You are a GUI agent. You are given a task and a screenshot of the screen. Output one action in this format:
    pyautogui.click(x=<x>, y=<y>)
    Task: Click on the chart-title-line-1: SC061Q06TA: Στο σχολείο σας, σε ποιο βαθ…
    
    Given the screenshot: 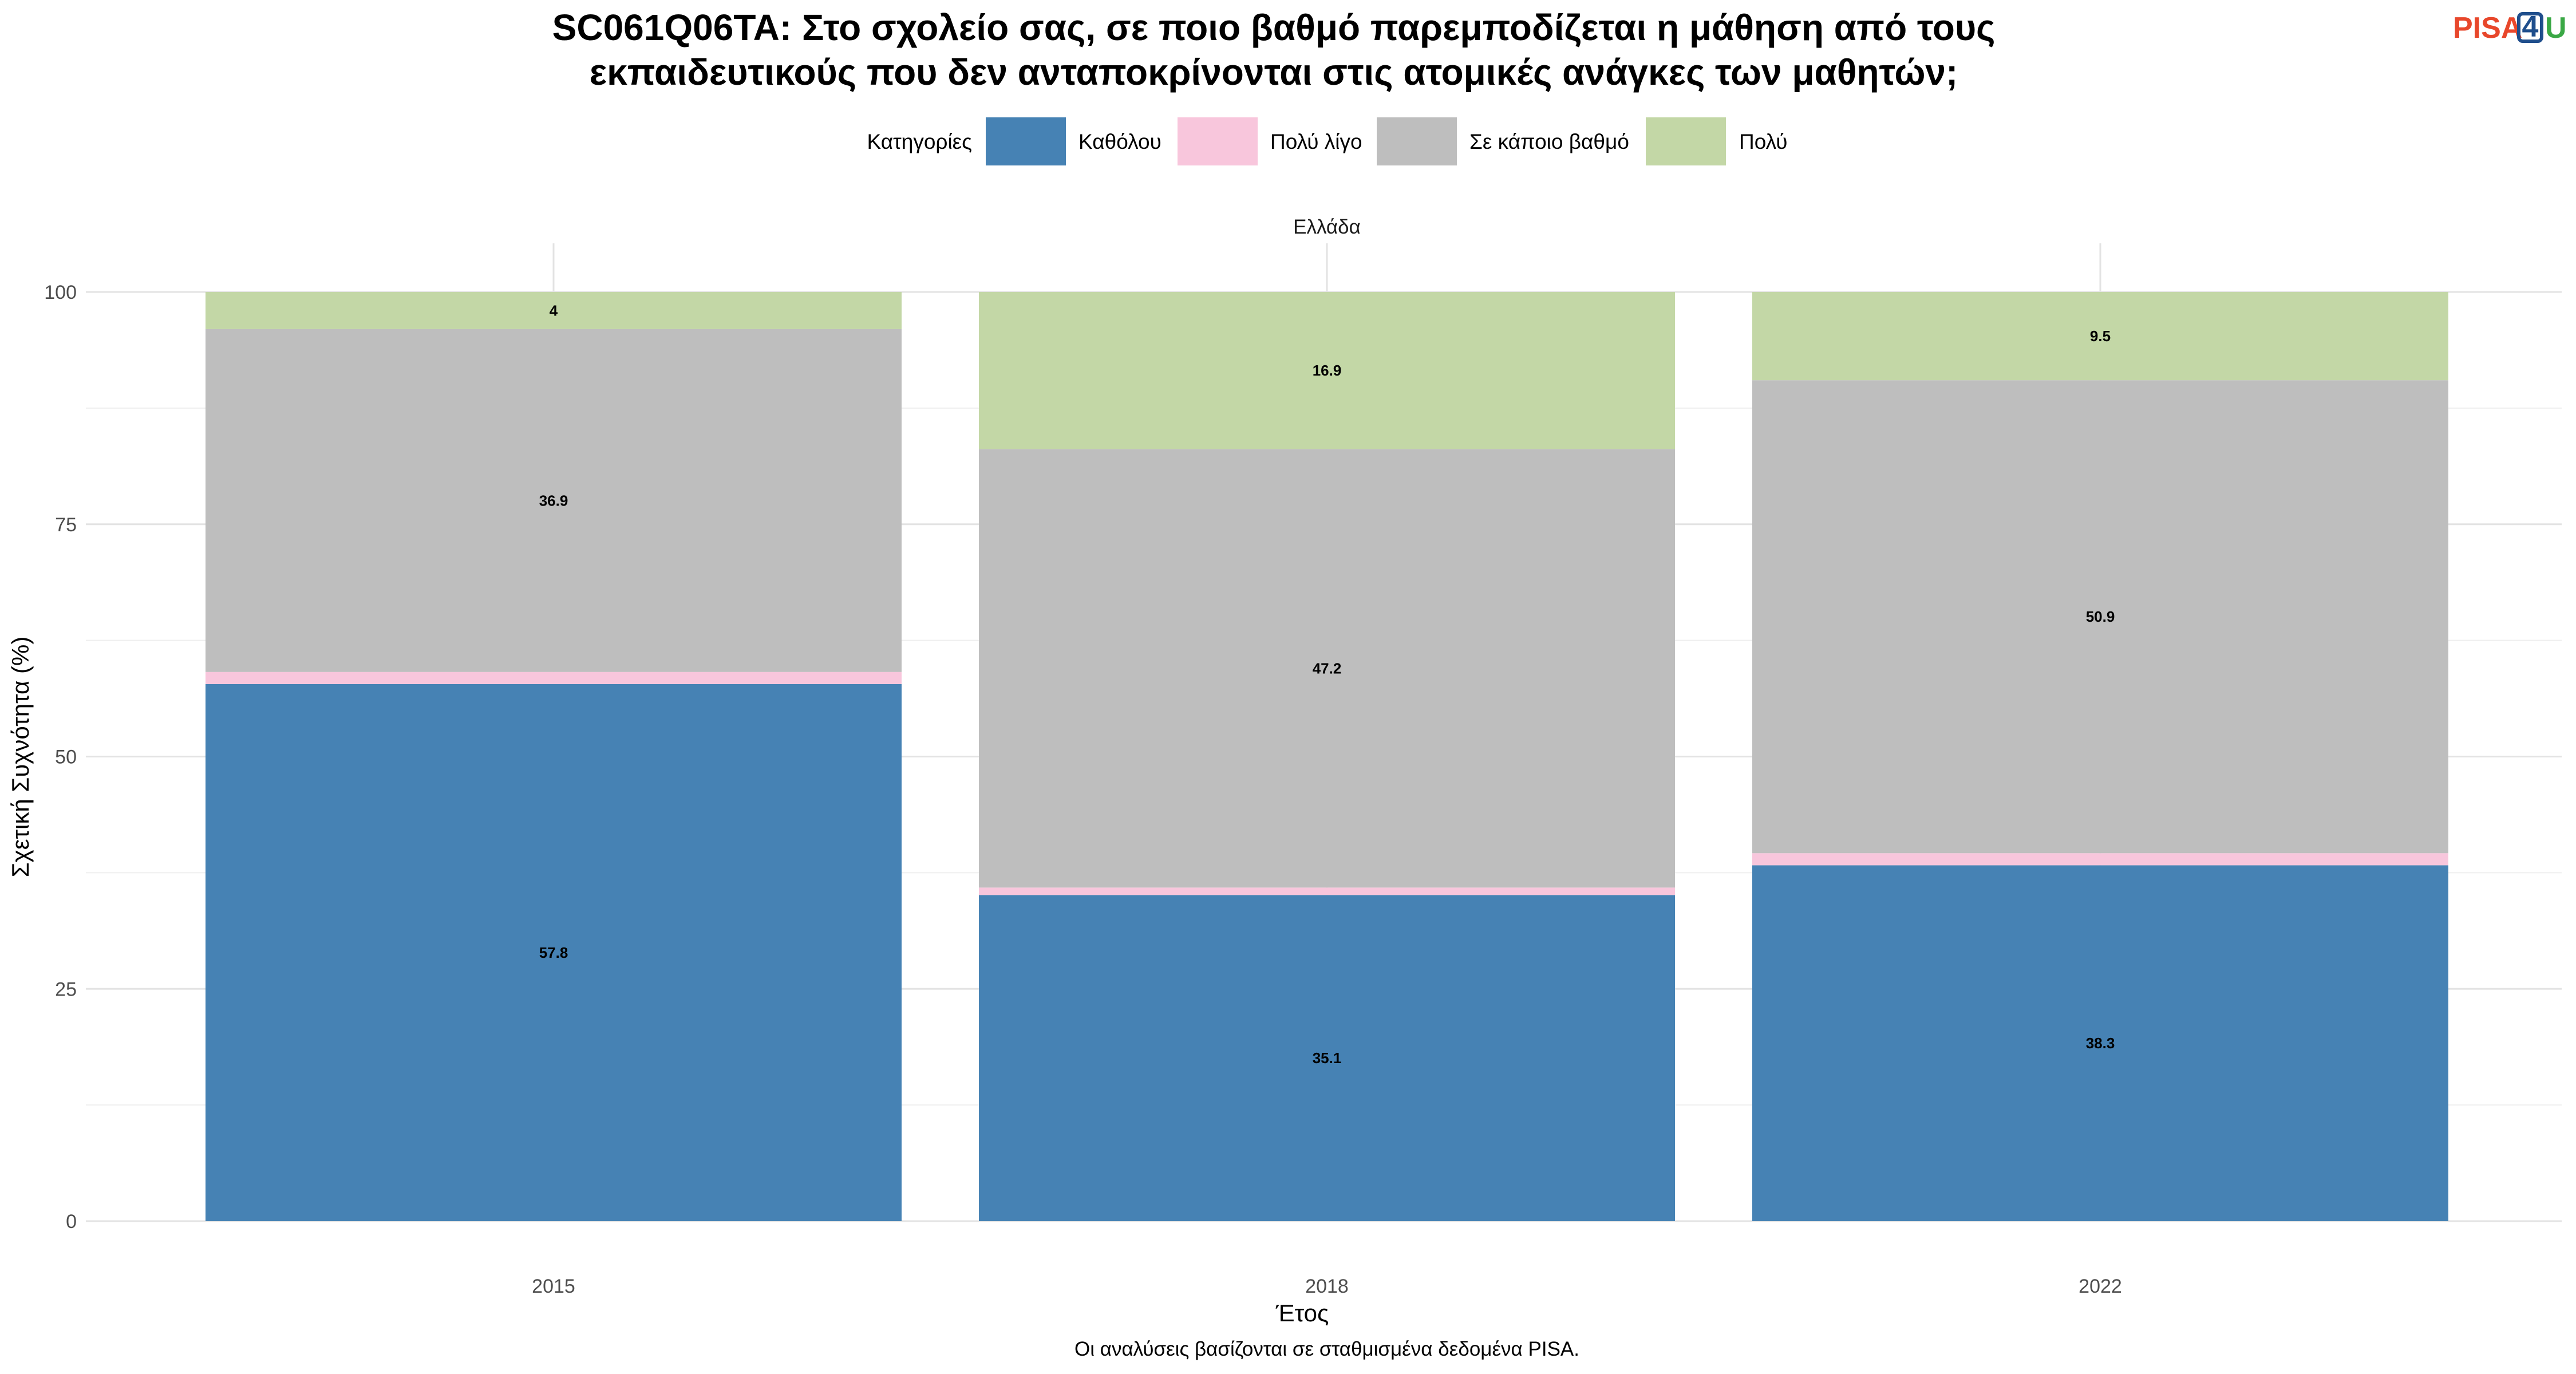 What is the action you would take?
    pyautogui.click(x=1274, y=27)
    